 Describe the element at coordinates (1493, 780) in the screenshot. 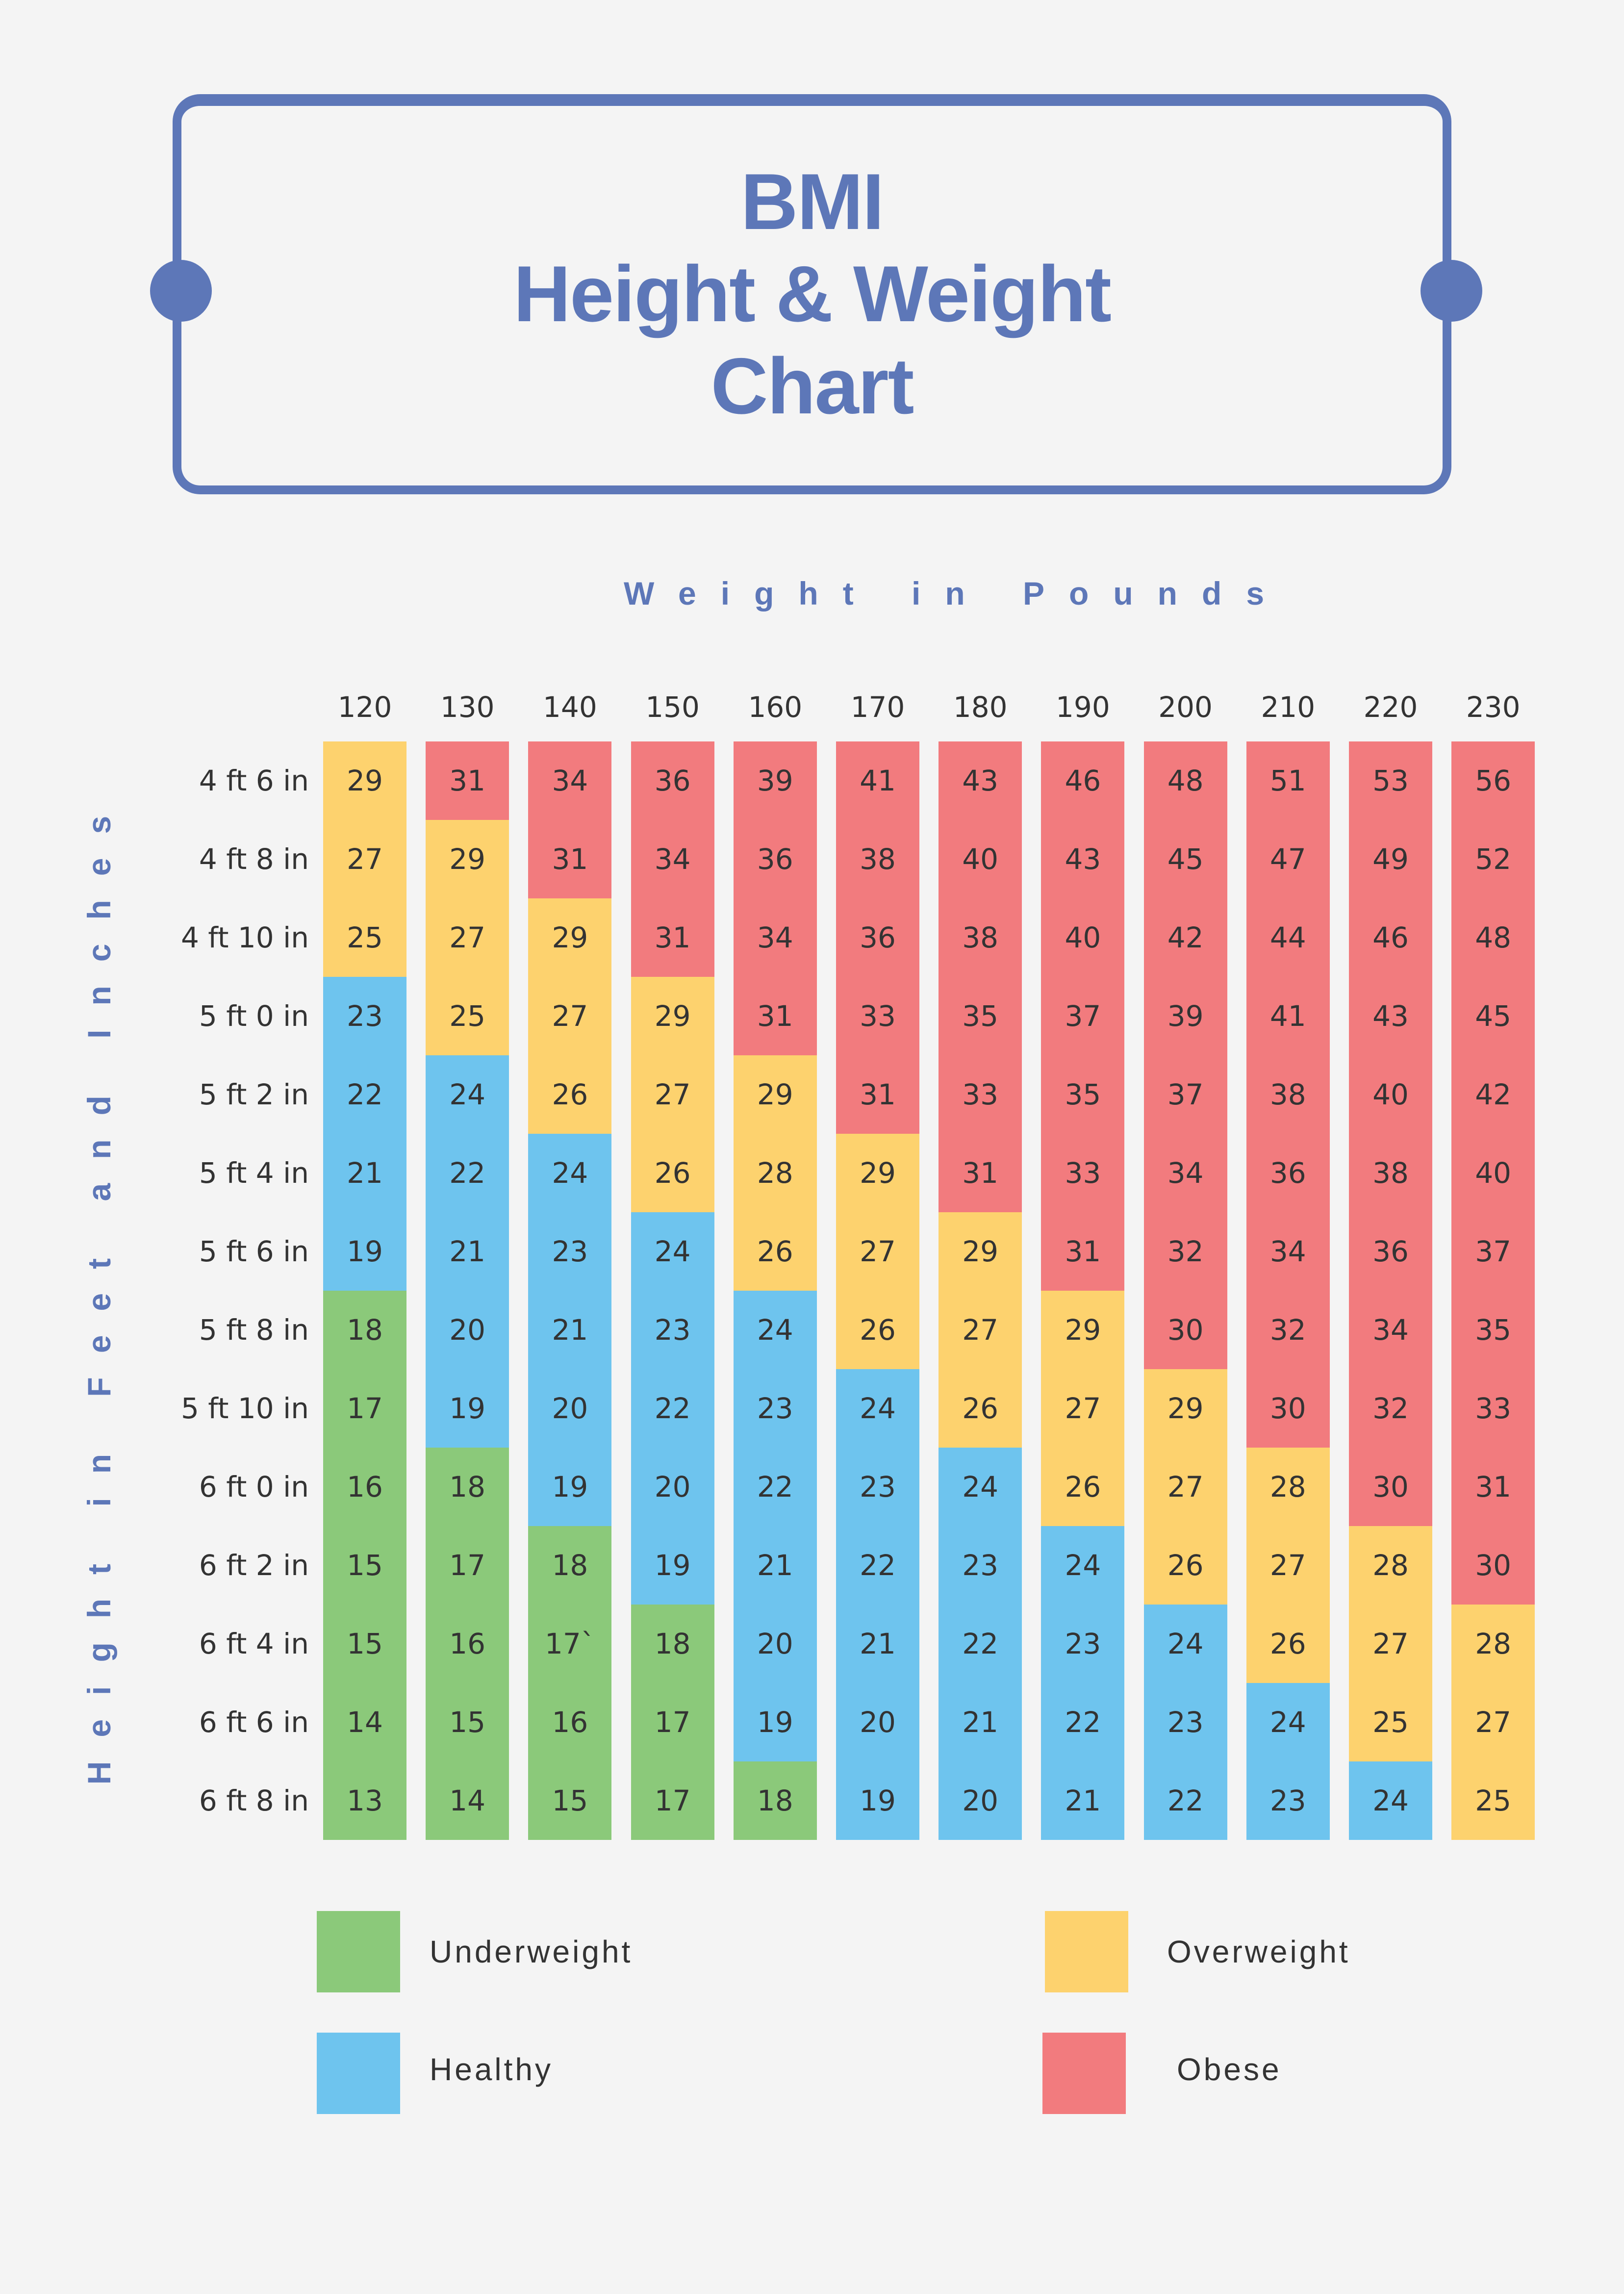

I see `bmi-cell-obese: 56` at that location.